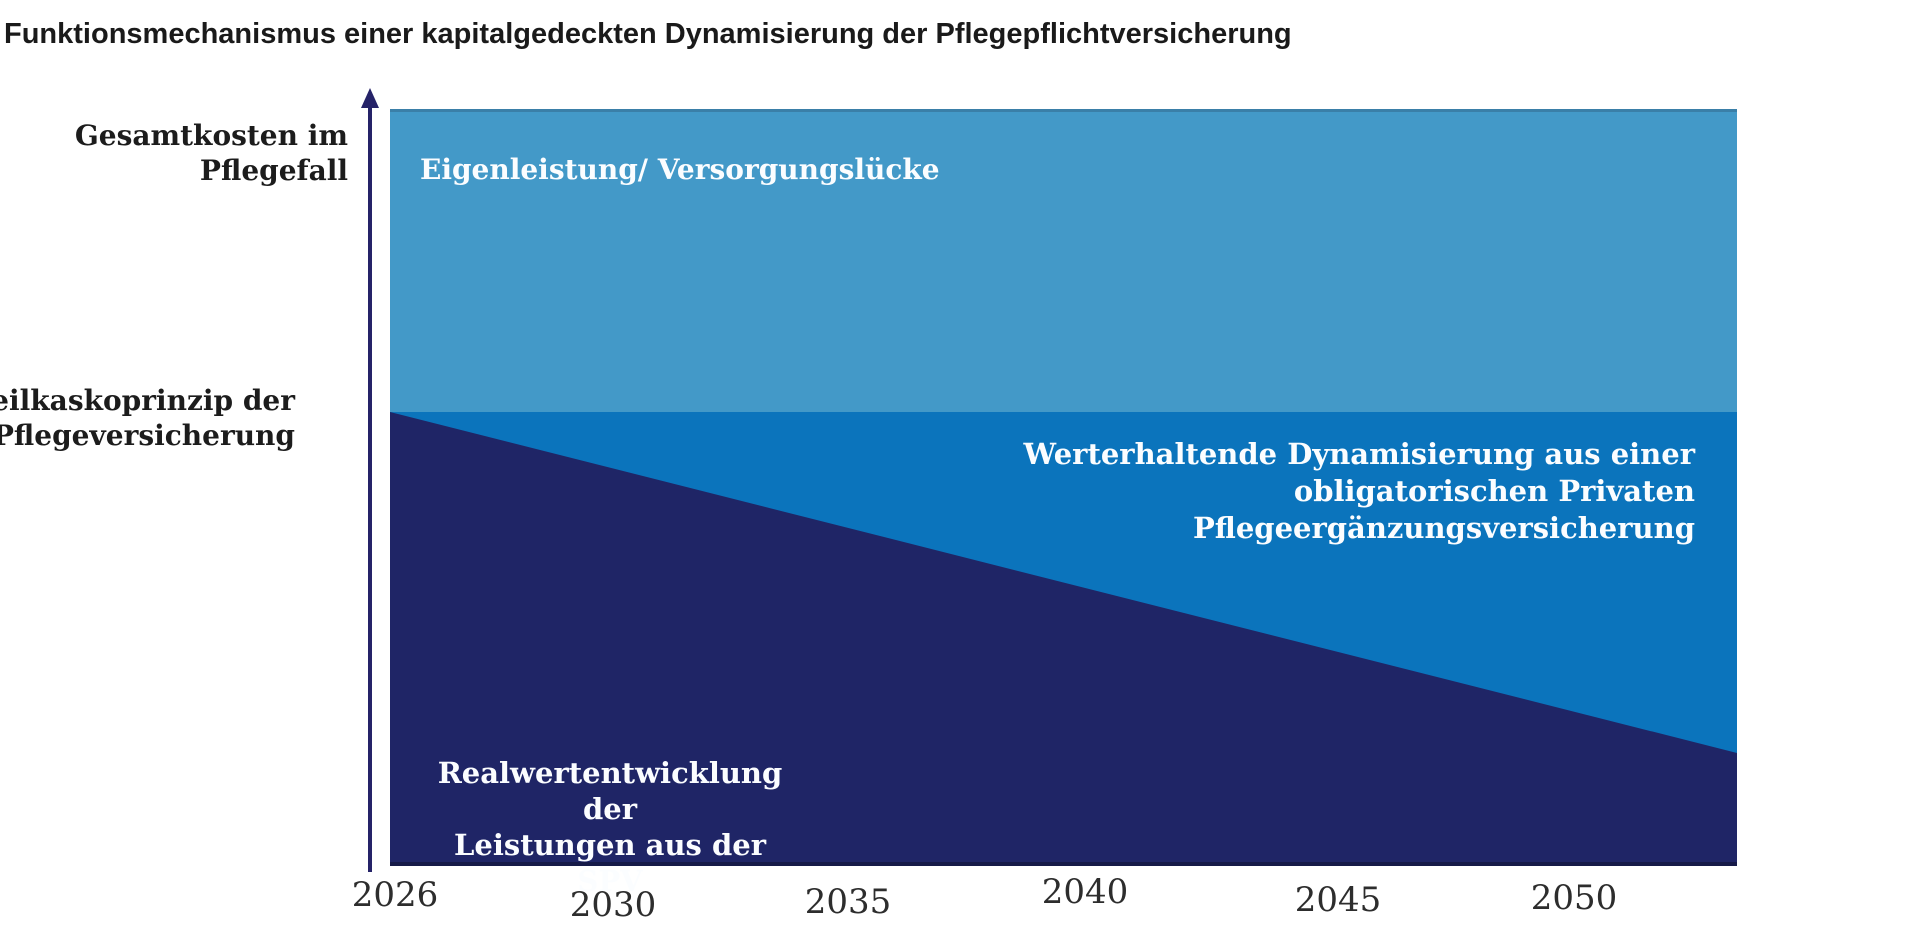  Describe the element at coordinates (680, 169) in the screenshot. I see `area-eigenleistung-label: Eigenleistung/ Versorgungslücke` at that location.